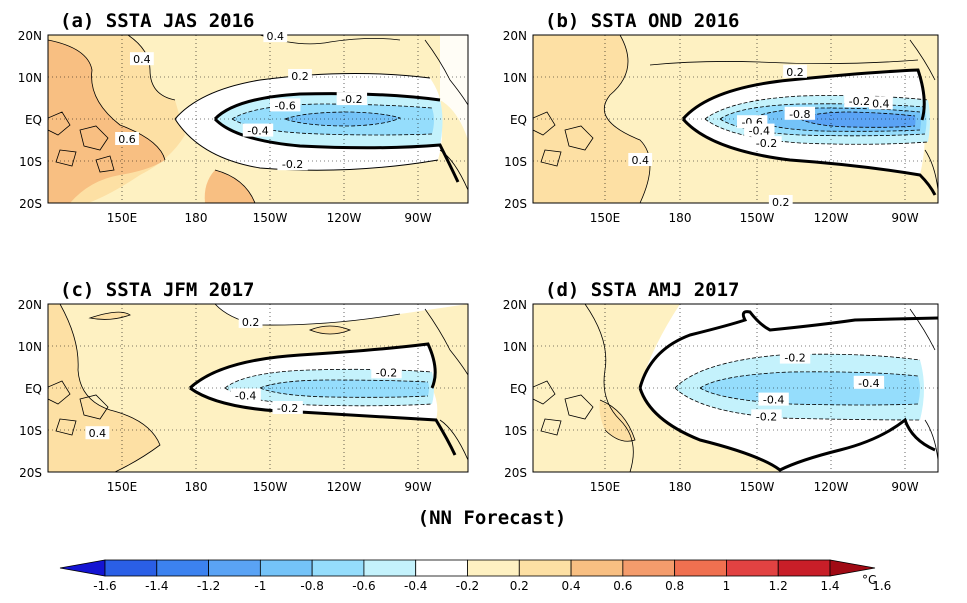 Image resolution: width=967 pixels, height=603 pixels. Describe the element at coordinates (519, 586) in the screenshot. I see `colorbar-tick-label: 0.2` at that location.